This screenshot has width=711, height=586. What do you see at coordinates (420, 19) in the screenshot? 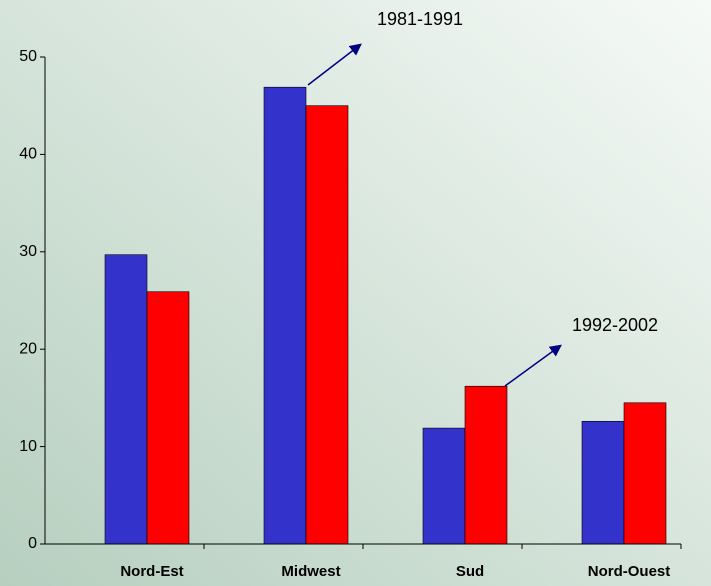
I see `series-callout: 1981-1991` at bounding box center [420, 19].